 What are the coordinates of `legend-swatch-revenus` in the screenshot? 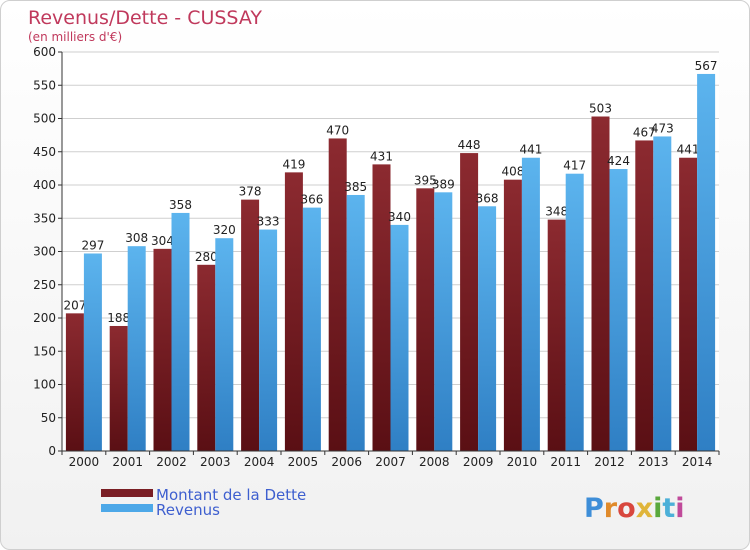 It's located at (127, 508).